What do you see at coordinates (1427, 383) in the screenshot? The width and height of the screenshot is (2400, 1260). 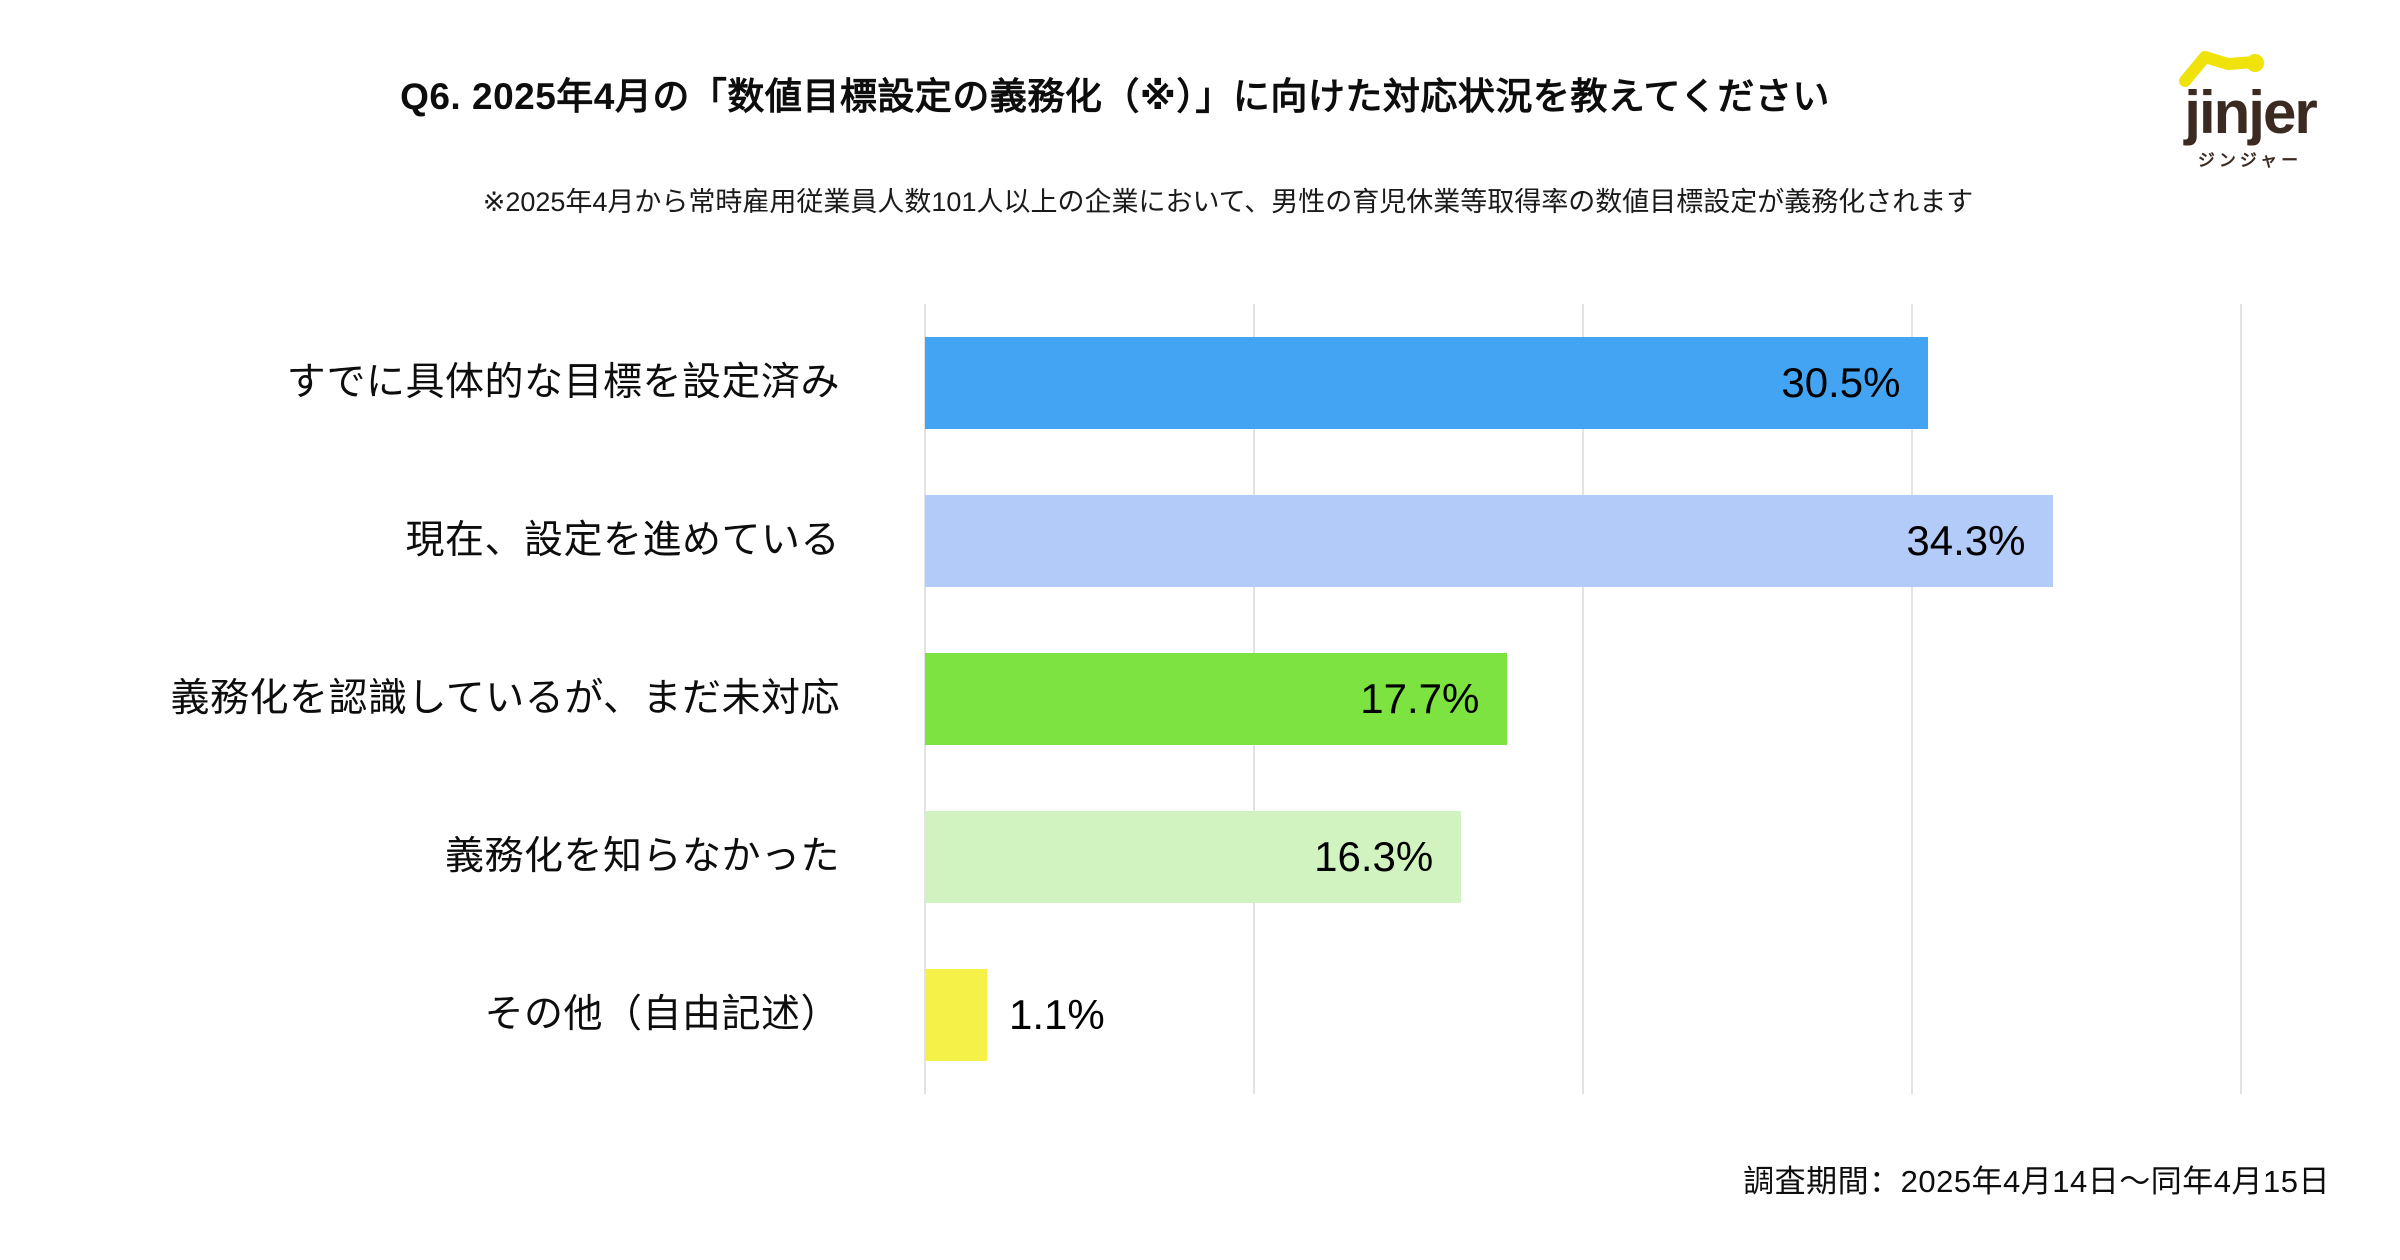 I see `bar: 30.5%` at bounding box center [1427, 383].